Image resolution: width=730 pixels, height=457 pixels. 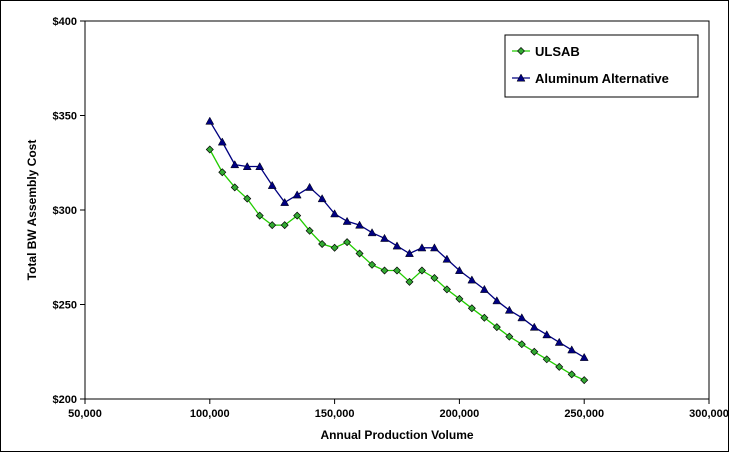 I want to click on x-tick-label: 50,000, so click(x=85, y=414).